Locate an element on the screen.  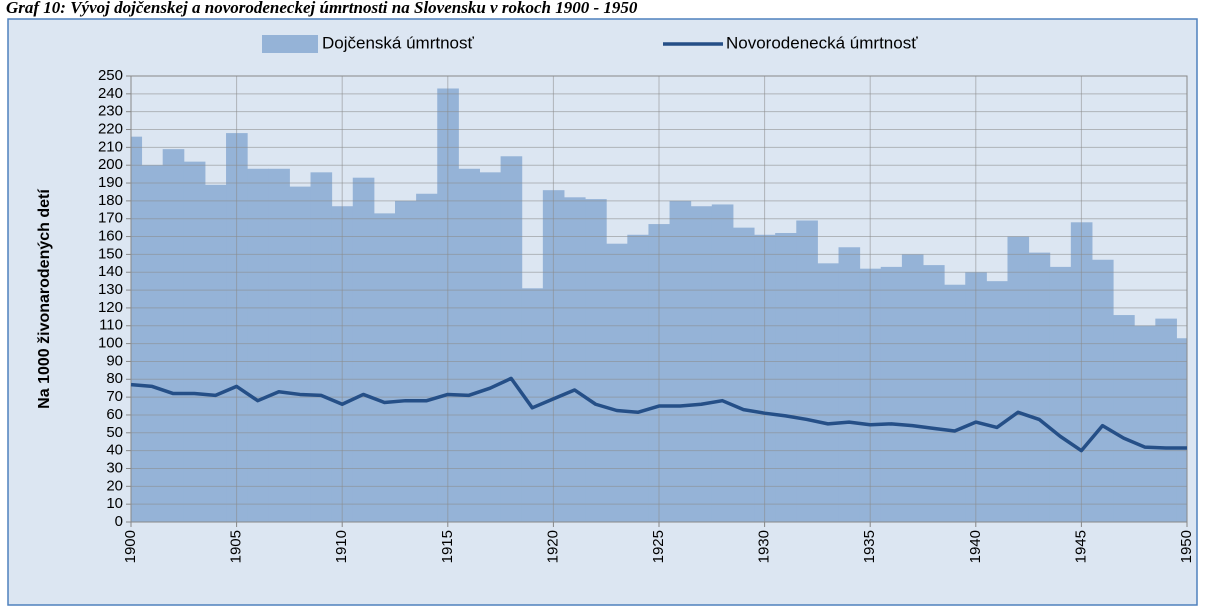
x-tick-label: 1900 is located at coordinates (130, 546).